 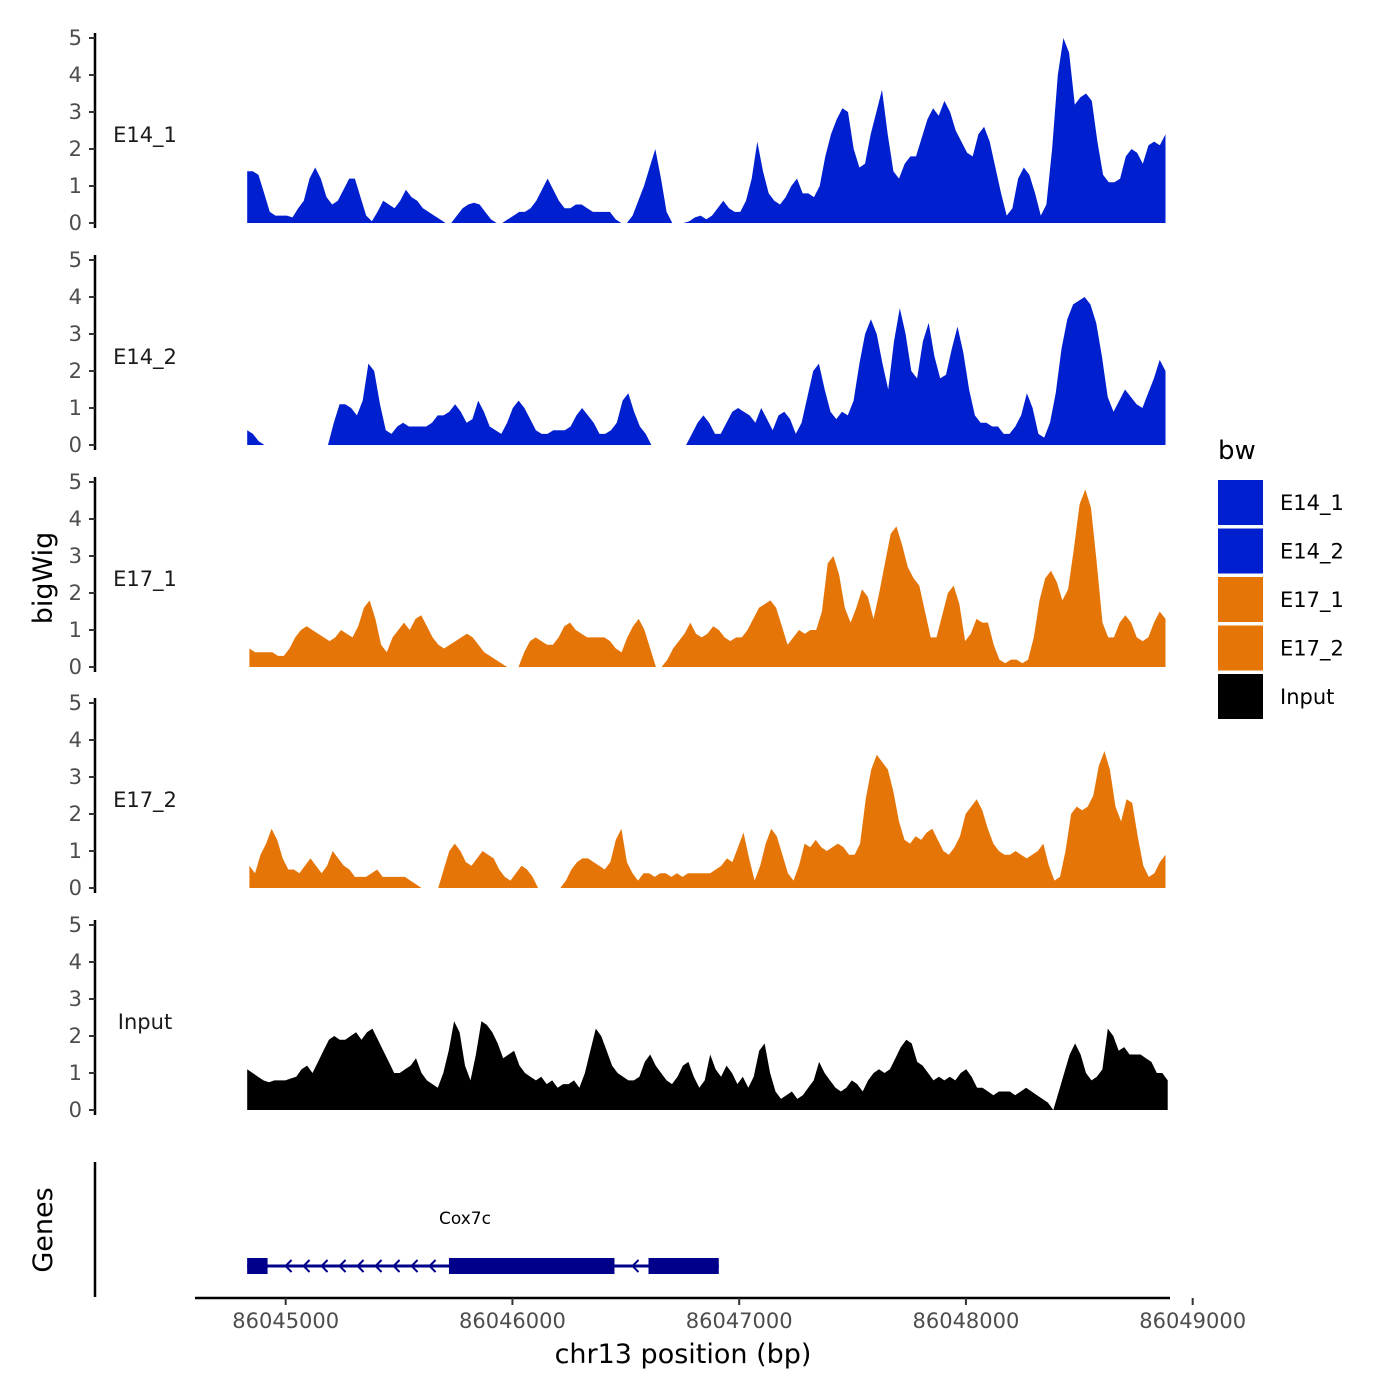 What do you see at coordinates (965, 1321) in the screenshot?
I see `x-tick-label: 86048000` at bounding box center [965, 1321].